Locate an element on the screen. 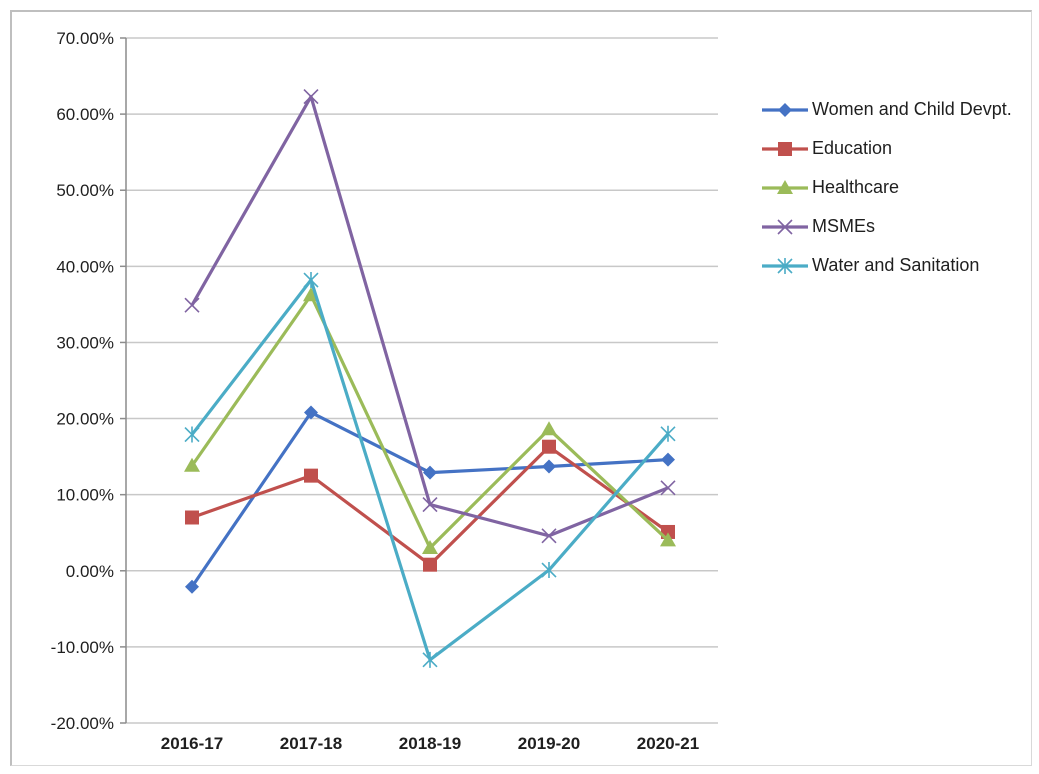  legend-item: Healthcare is located at coordinates (887, 187).